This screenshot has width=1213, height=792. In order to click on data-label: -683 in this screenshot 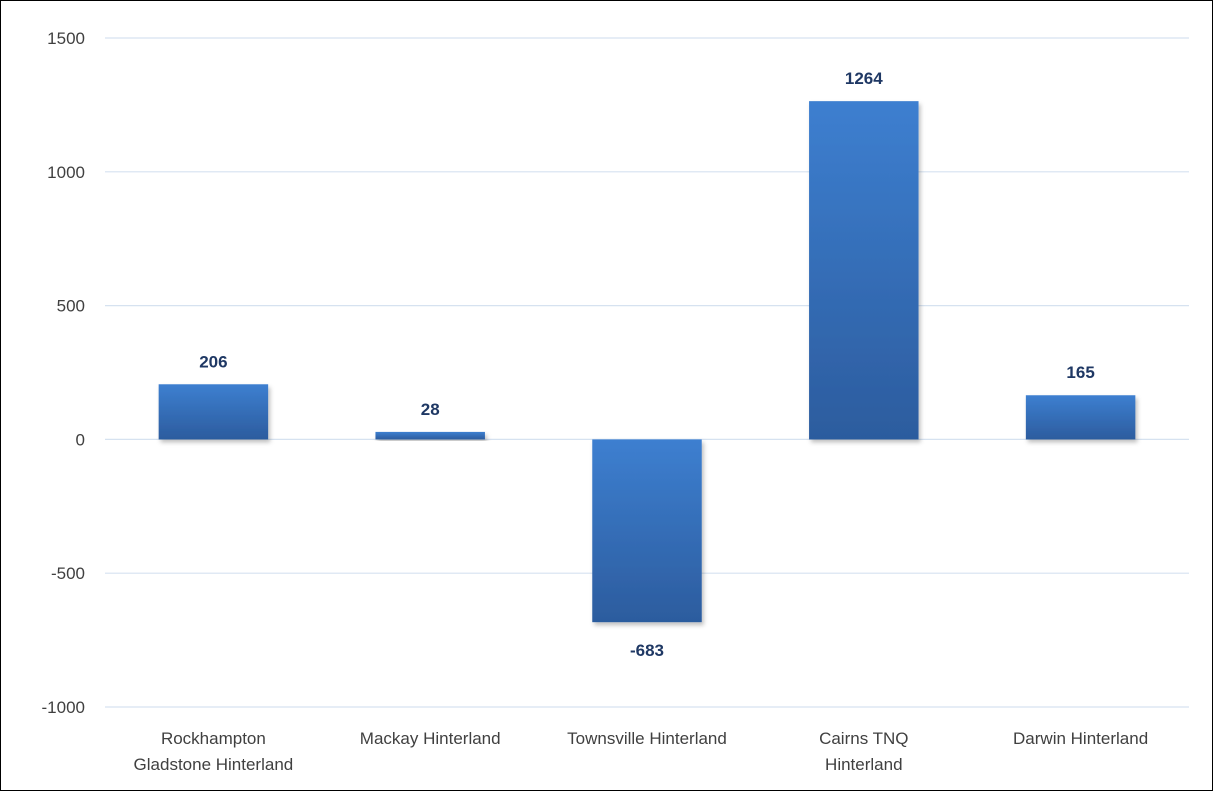, I will do `click(647, 650)`.